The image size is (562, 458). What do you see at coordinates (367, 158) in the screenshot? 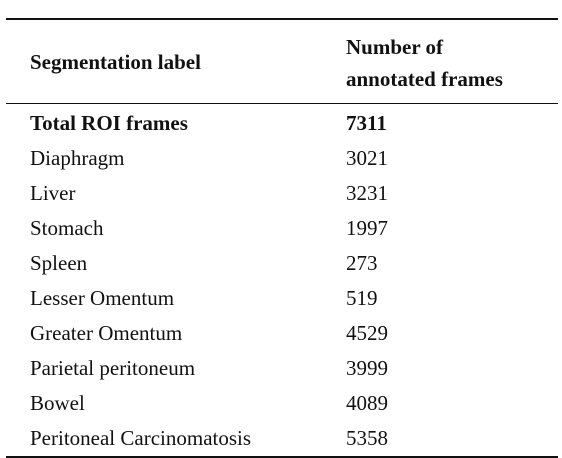
I see `row-value: 3021` at bounding box center [367, 158].